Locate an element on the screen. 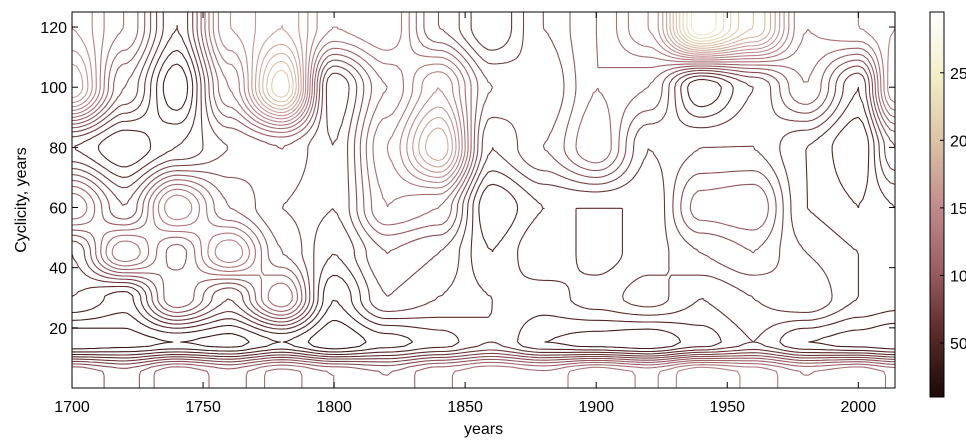  x-tick-label: 2000 is located at coordinates (859, 407).